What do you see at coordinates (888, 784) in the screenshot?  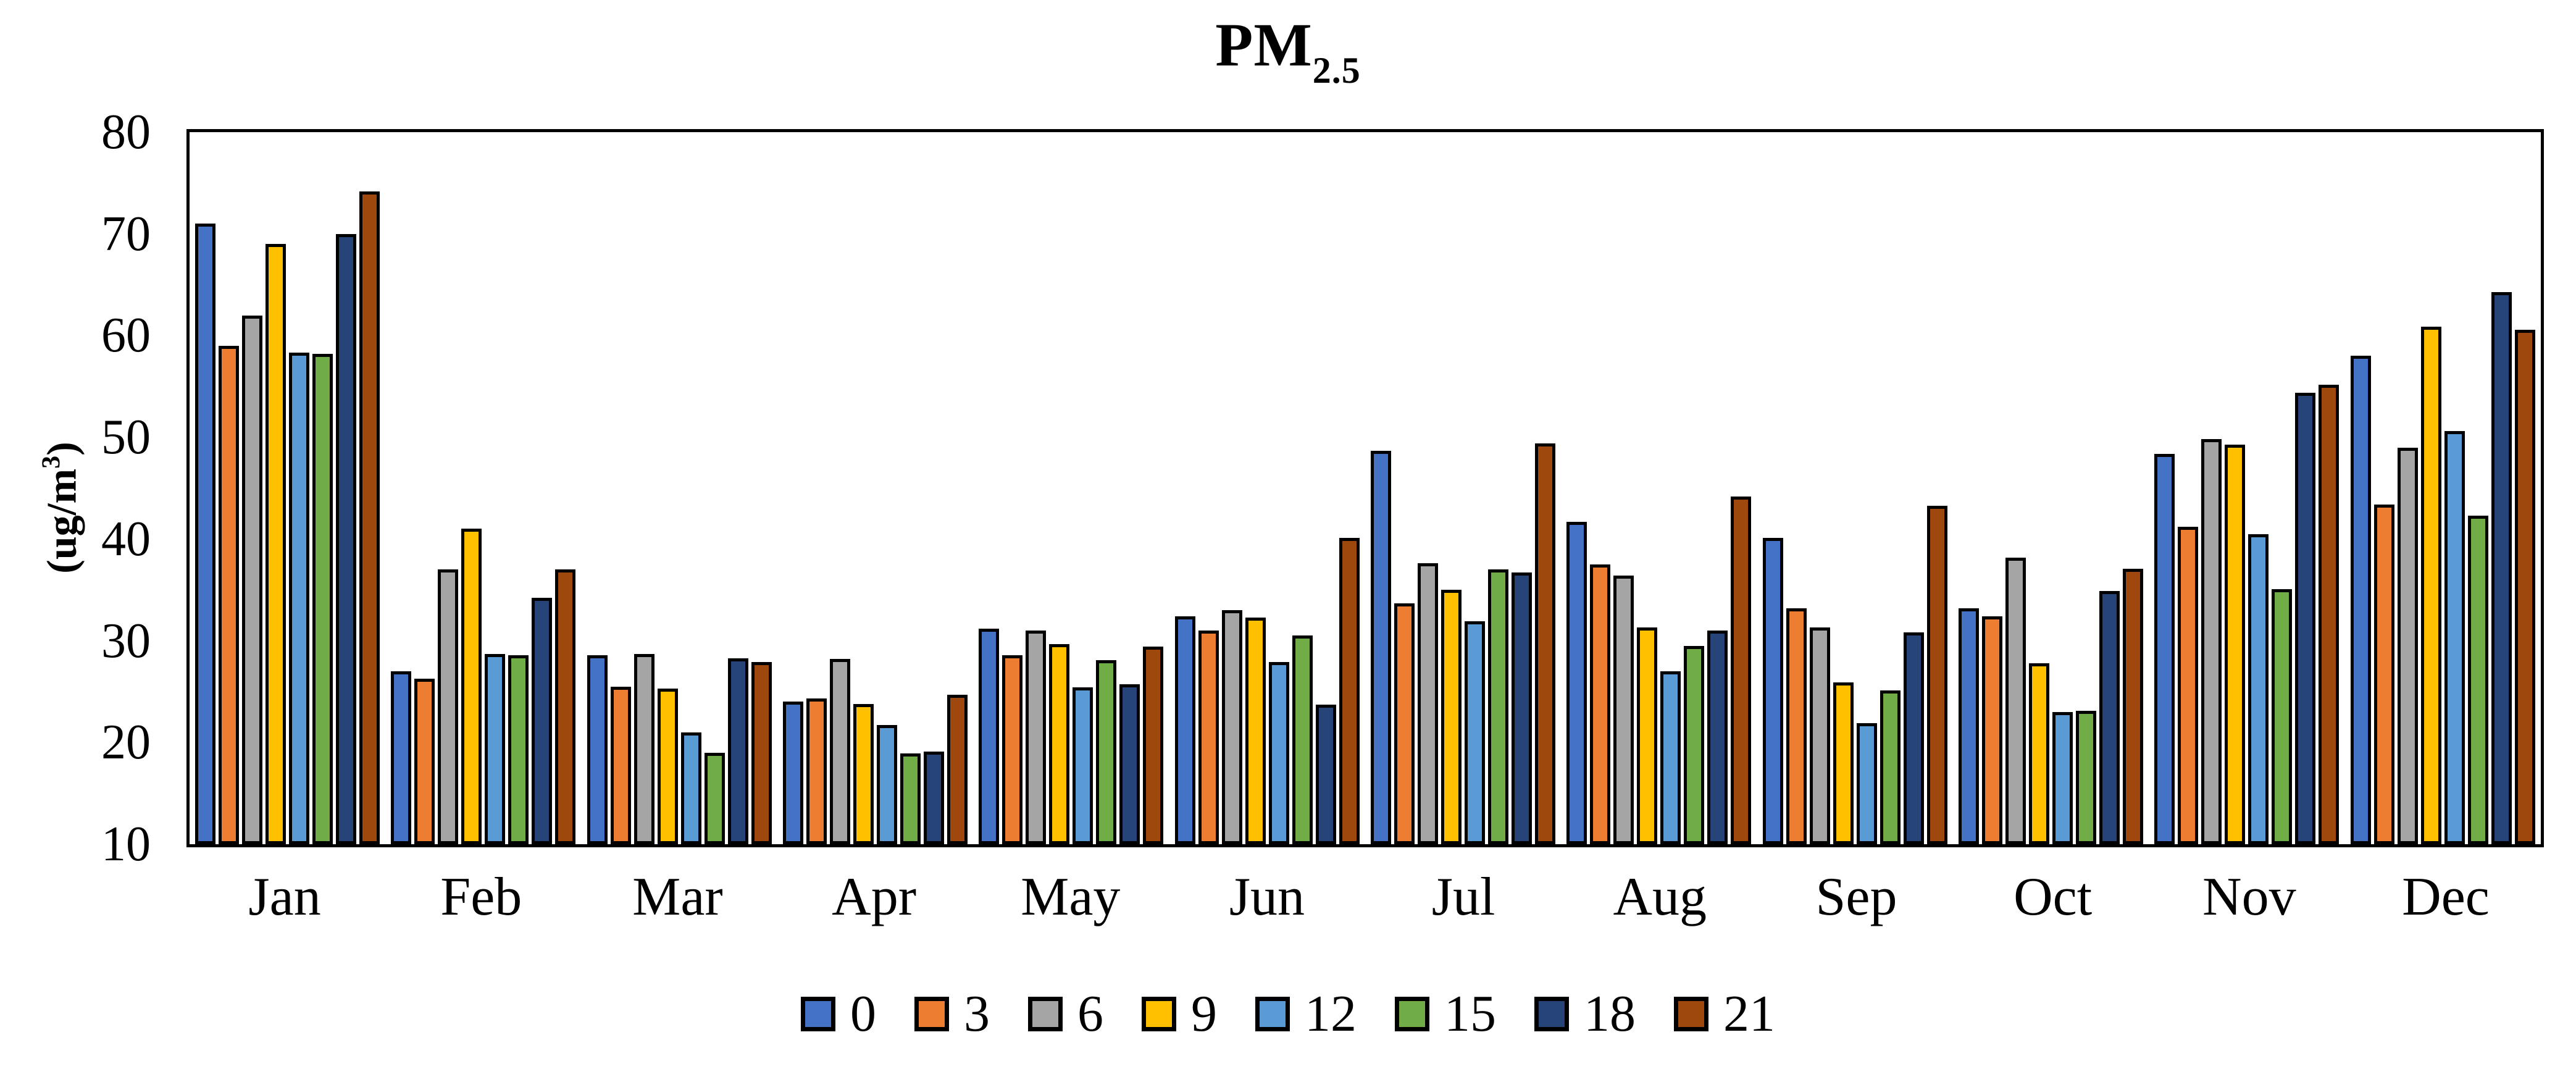 I see `bar-apr-h12` at bounding box center [888, 784].